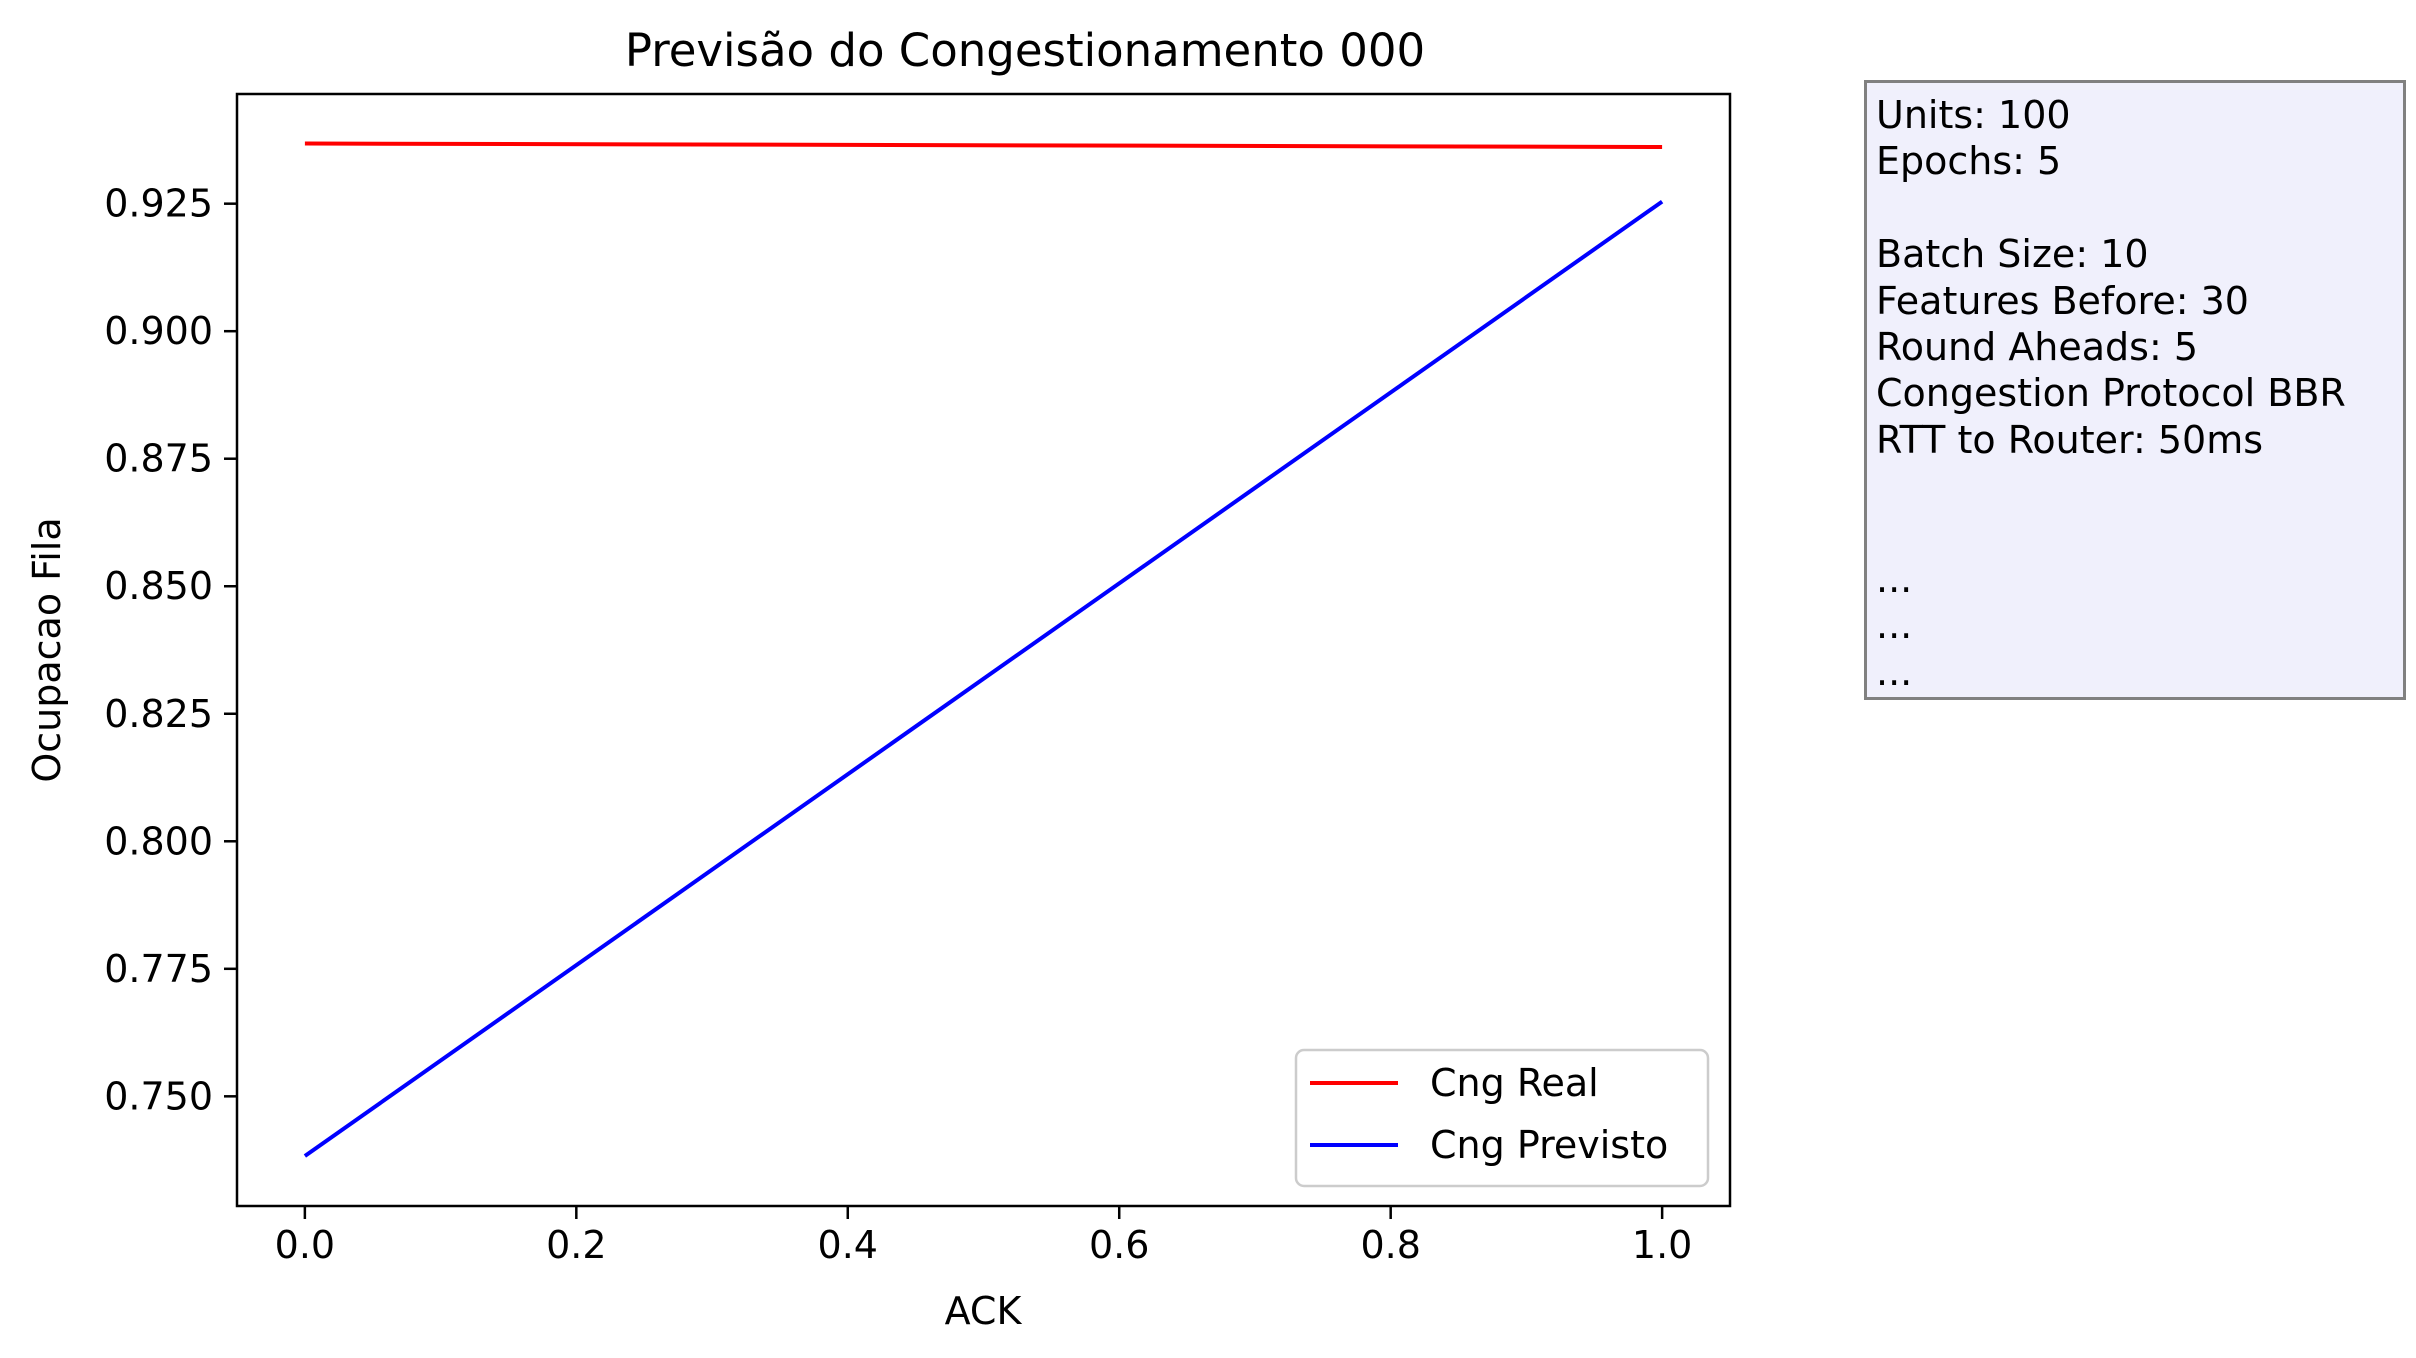  What do you see at coordinates (2037, 346) in the screenshot?
I see `info-line-round-aheads: Round Aheads: 5` at bounding box center [2037, 346].